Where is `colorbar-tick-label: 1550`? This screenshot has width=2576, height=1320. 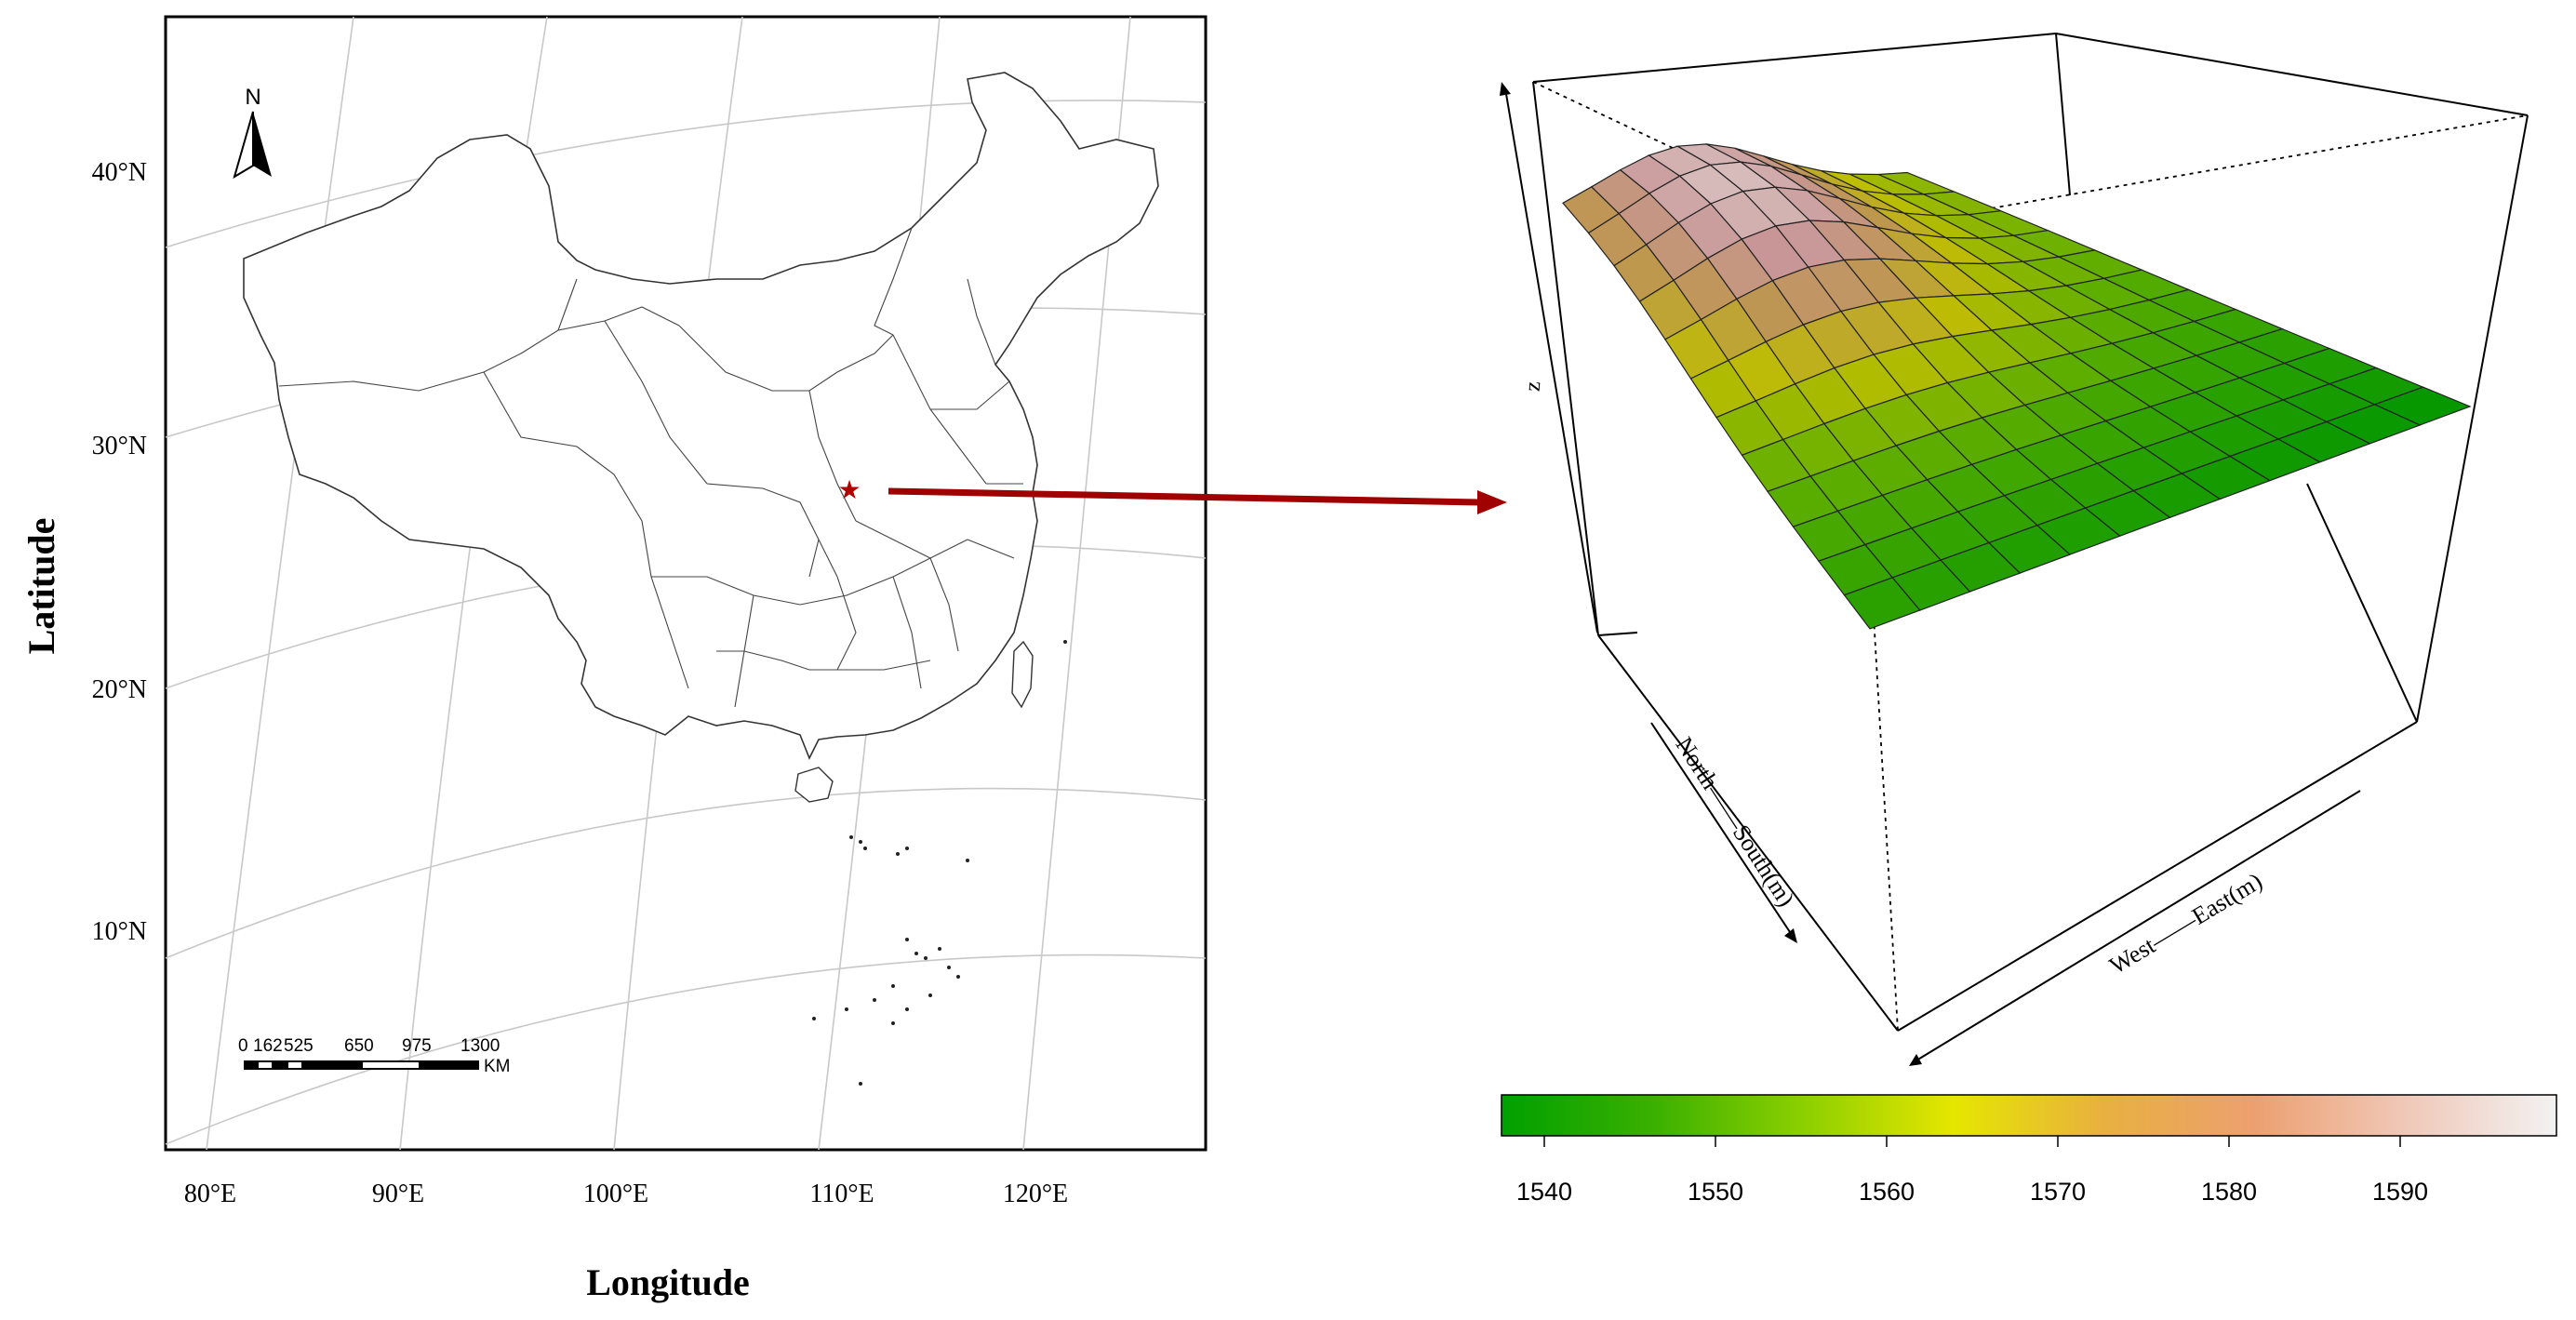
colorbar-tick-label: 1550 is located at coordinates (1715, 1192).